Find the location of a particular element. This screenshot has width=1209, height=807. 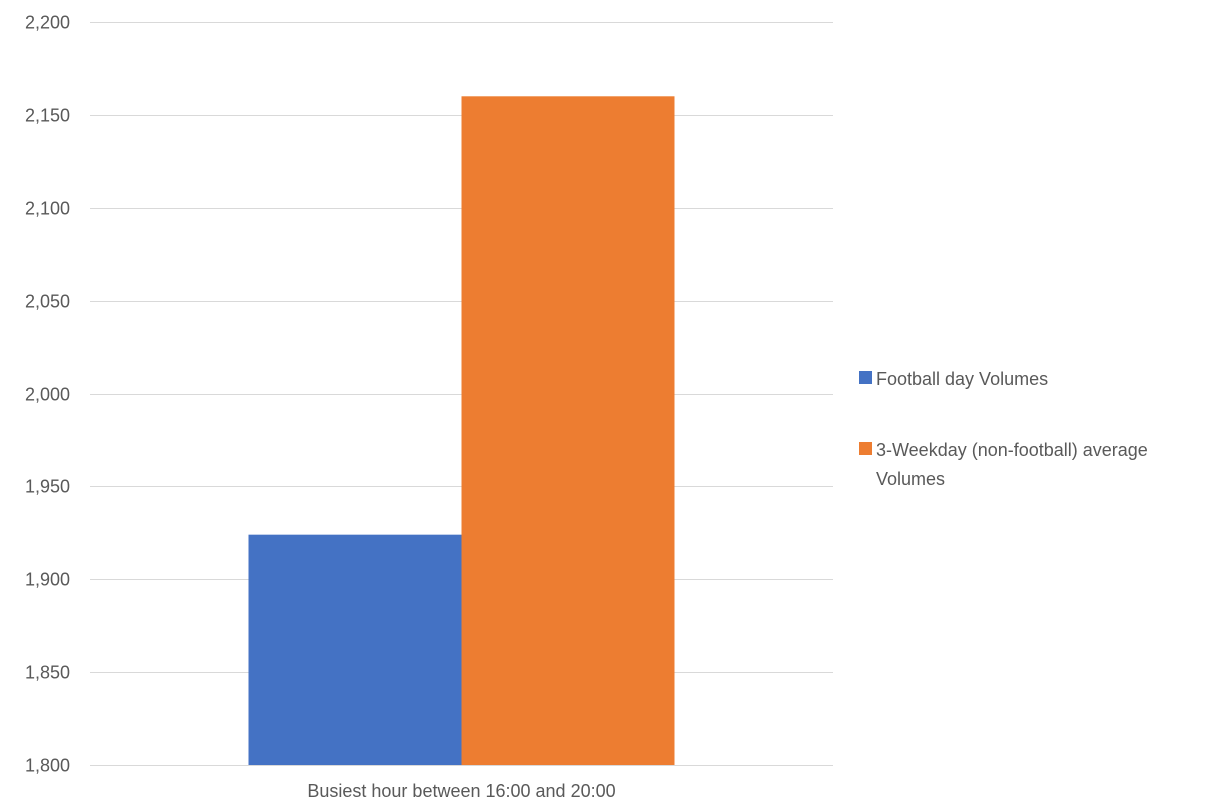

y-tick-label: 1,950 is located at coordinates (47, 487).